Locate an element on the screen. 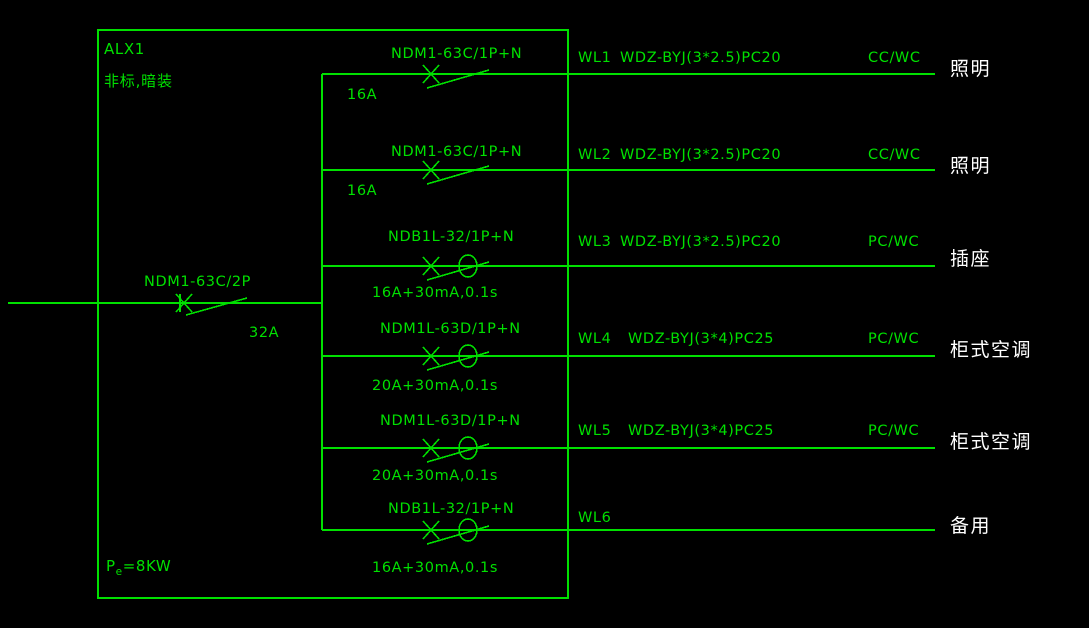 The image size is (1089, 628). load-name-wl3: 插座 is located at coordinates (971, 259).